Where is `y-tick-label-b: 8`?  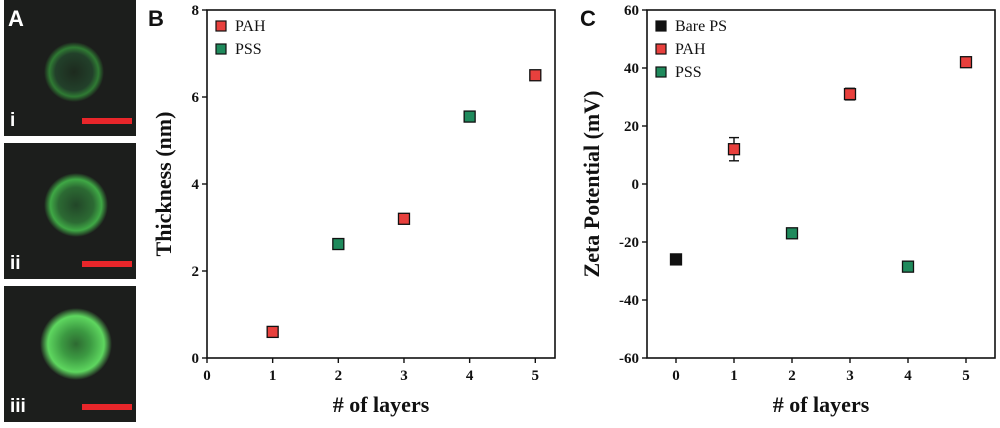
y-tick-label-b: 8 is located at coordinates (196, 11).